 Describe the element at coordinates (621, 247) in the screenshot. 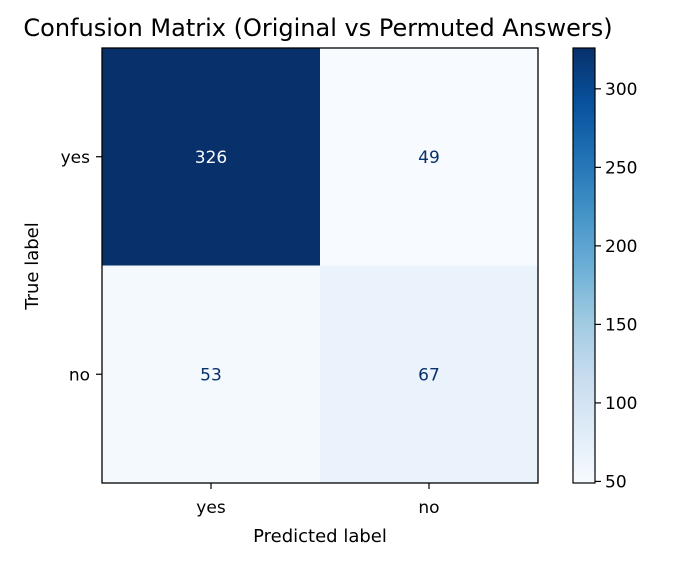

I see `colorbar-tick-label: 200` at that location.